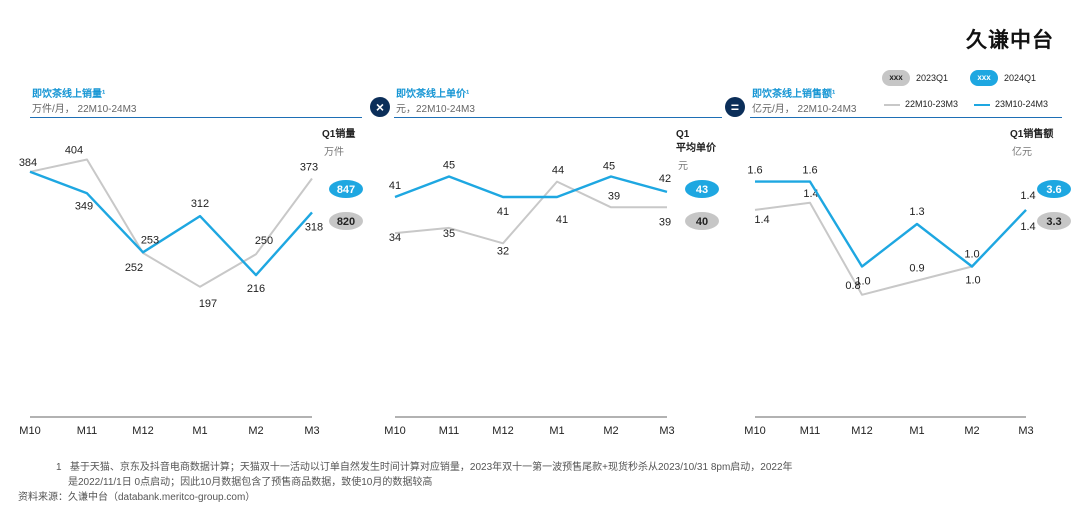 This screenshot has height=520, width=1080. What do you see at coordinates (683, 134) in the screenshot?
I see `panel2-q1-label-line1: Q1` at bounding box center [683, 134].